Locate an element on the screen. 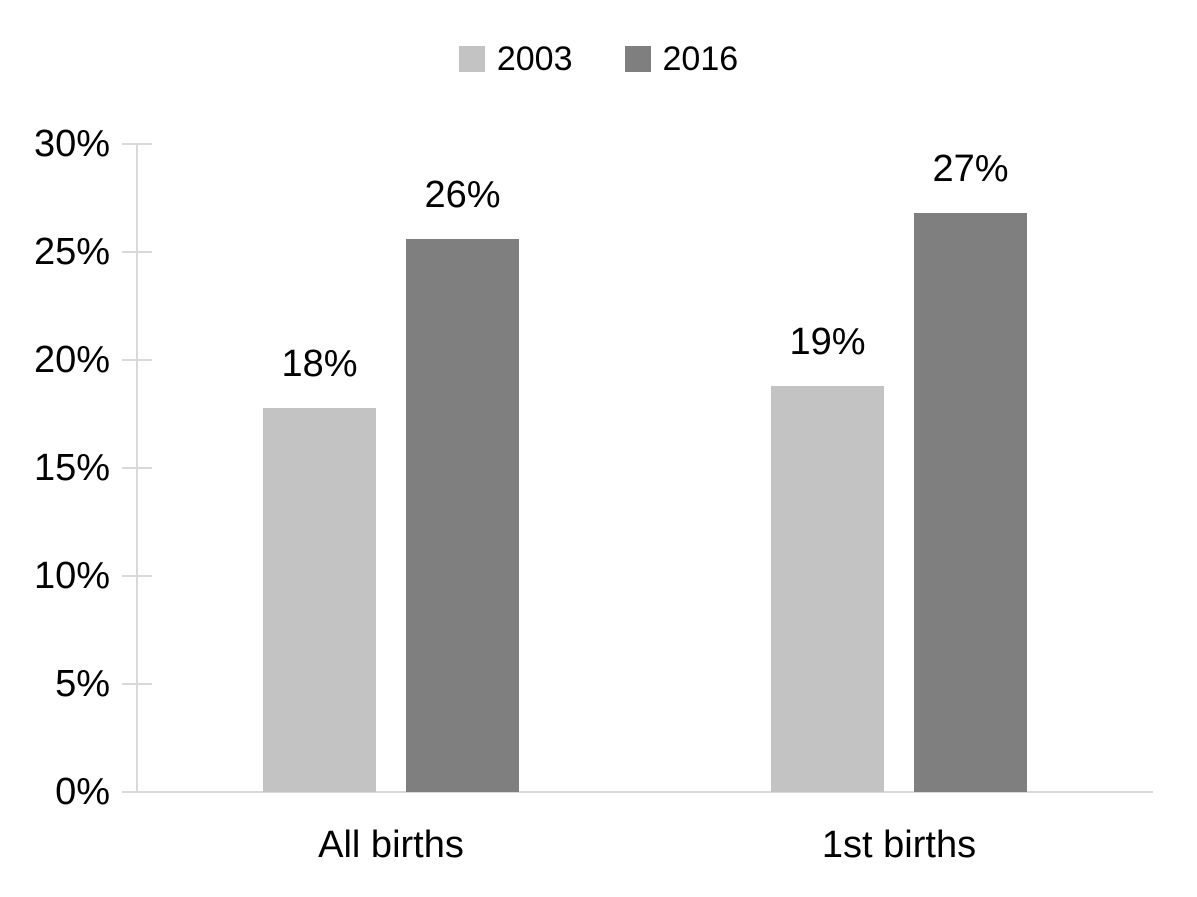  legend-item-2016: 2016 is located at coordinates (681, 59).